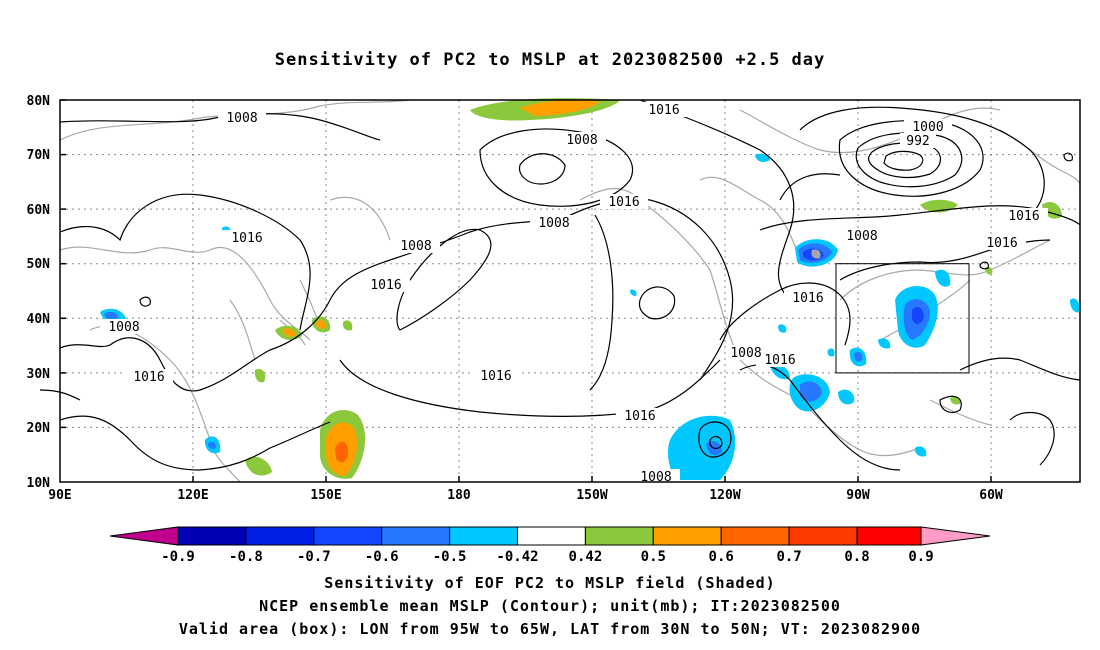  I want to click on lat-label: 70N, so click(39, 155).